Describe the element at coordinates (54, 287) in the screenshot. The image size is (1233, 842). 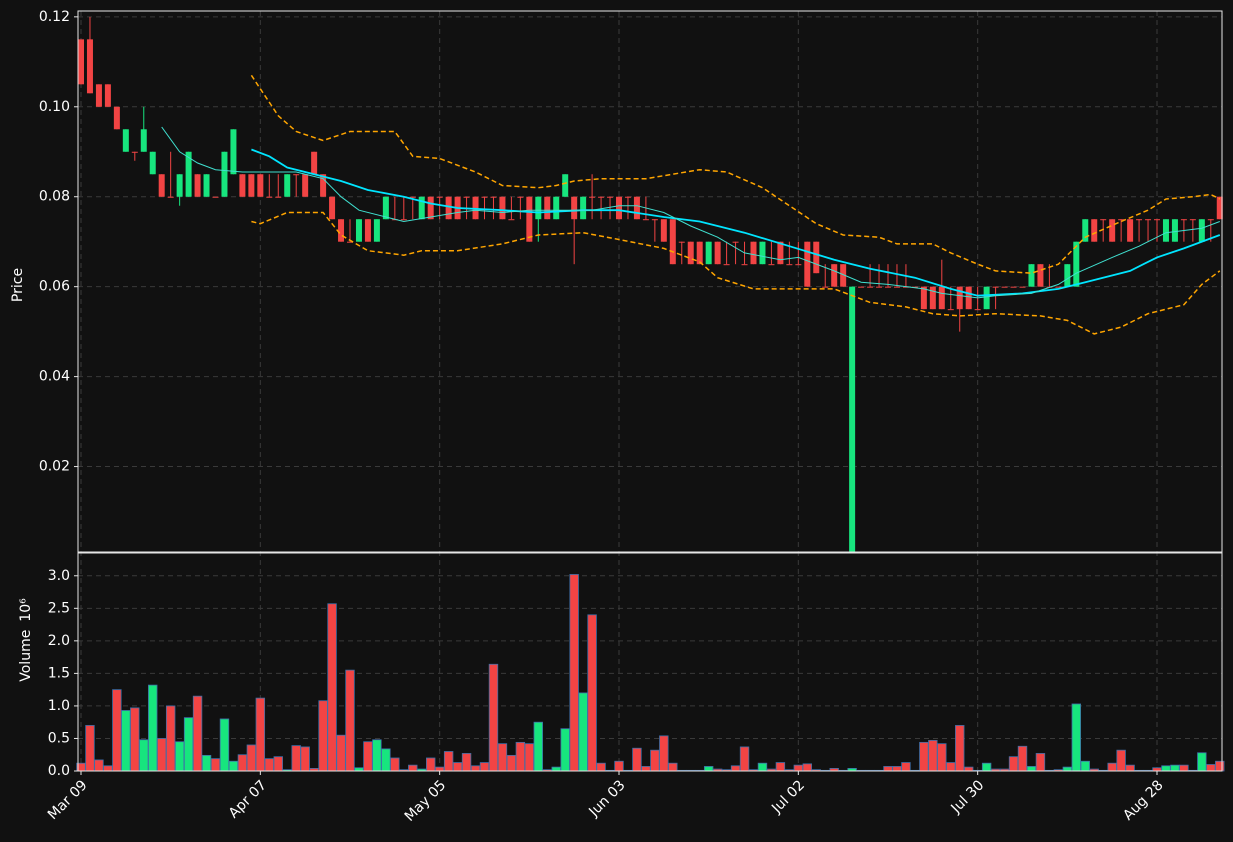
I see `y-tick-label: 0.06` at that location.